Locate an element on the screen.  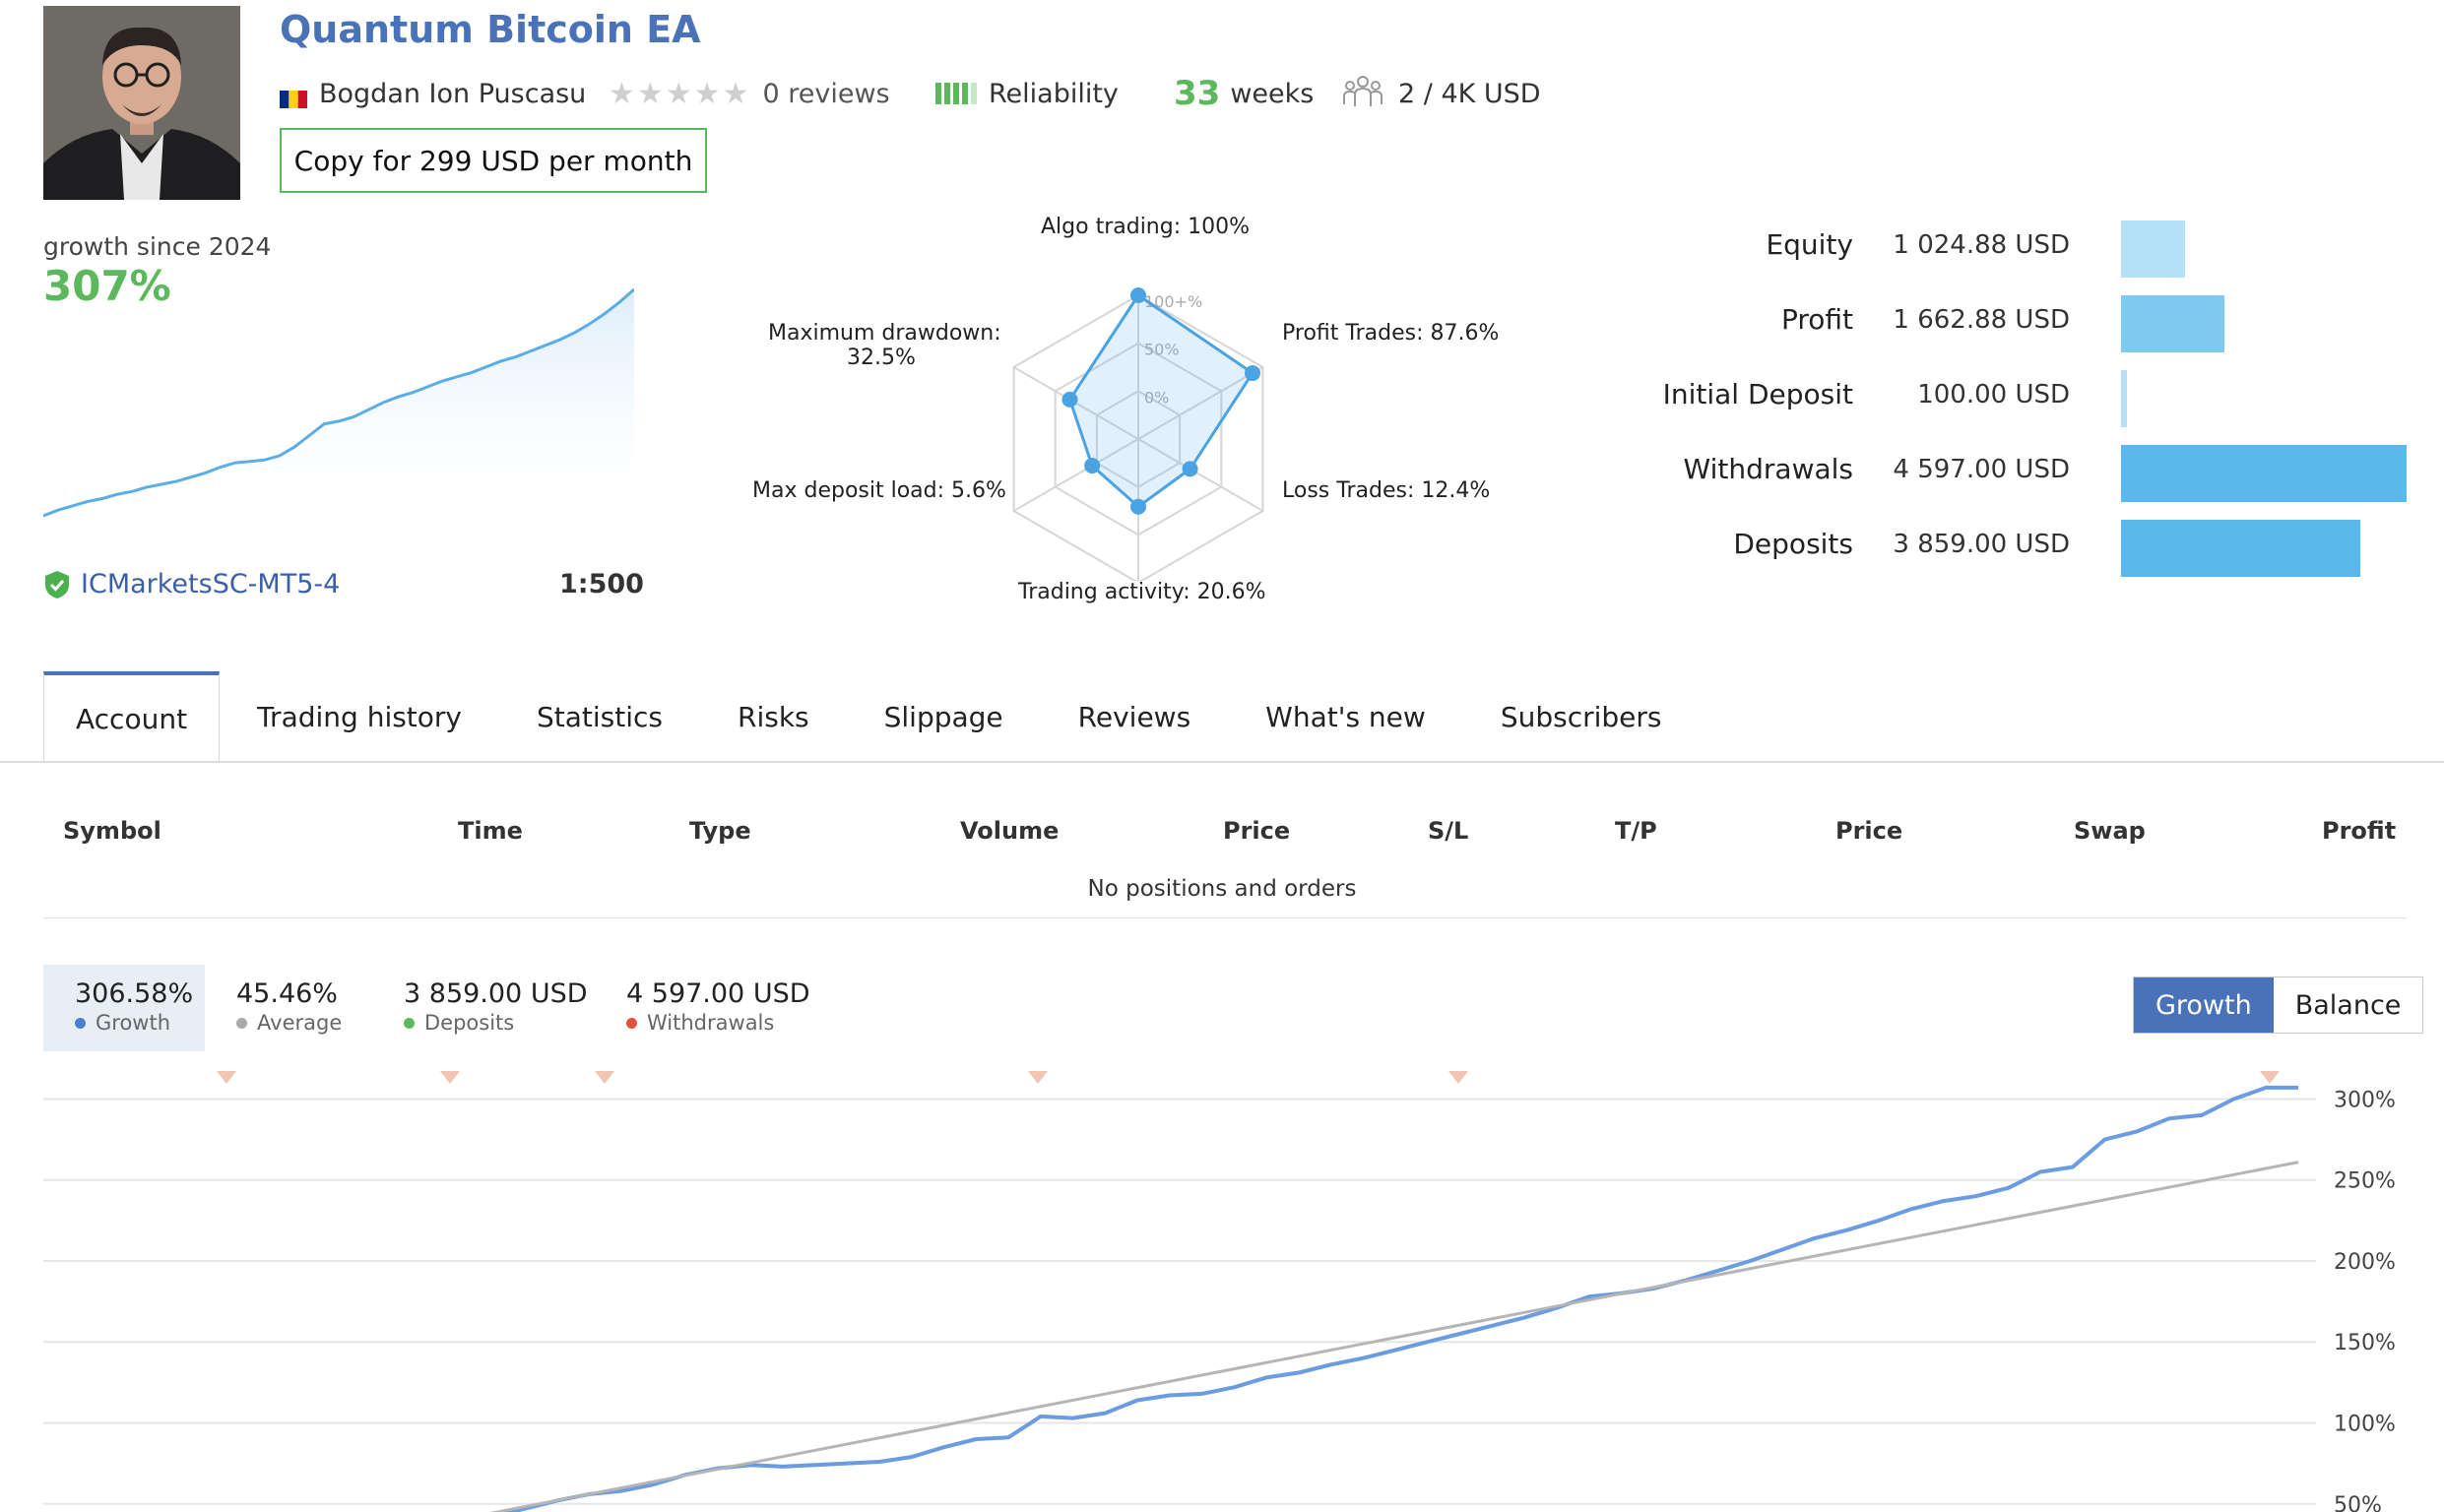
radar-scale-label: 50% is located at coordinates (1162, 350).